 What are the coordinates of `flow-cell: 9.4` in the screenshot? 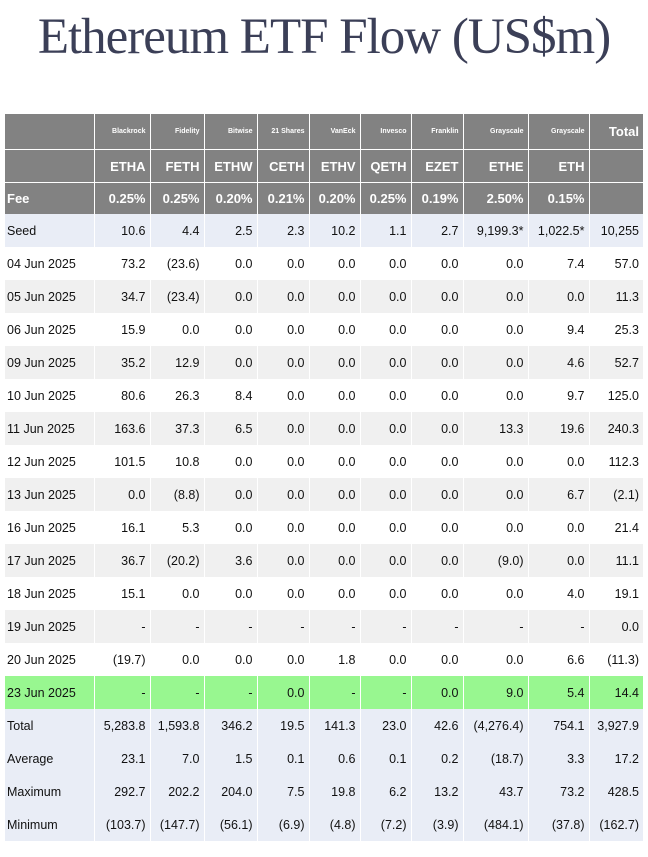 It's located at (559, 329).